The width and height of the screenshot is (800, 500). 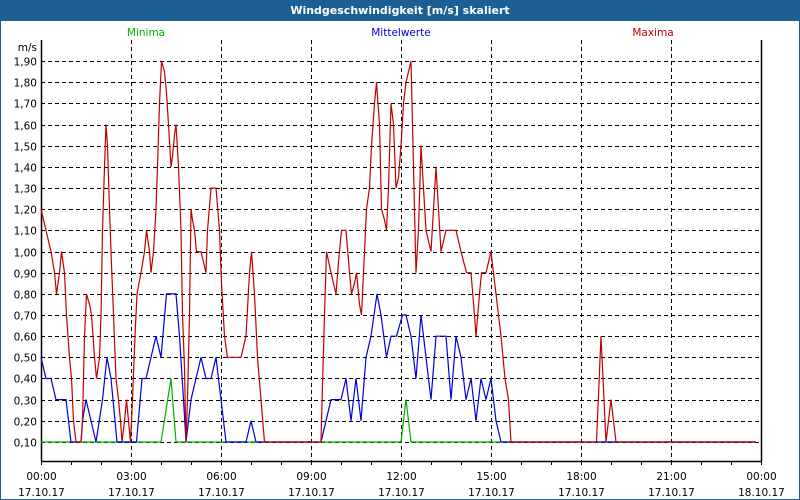 What do you see at coordinates (25, 190) in the screenshot?
I see `y-tick-label: 1,30` at bounding box center [25, 190].